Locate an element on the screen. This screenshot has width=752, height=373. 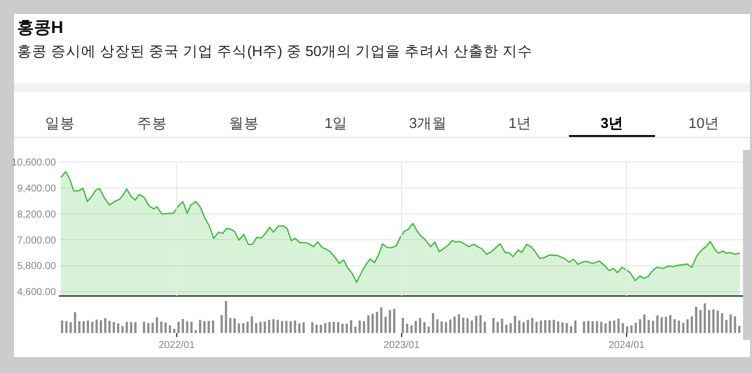
text: 1년 is located at coordinates (520, 124).